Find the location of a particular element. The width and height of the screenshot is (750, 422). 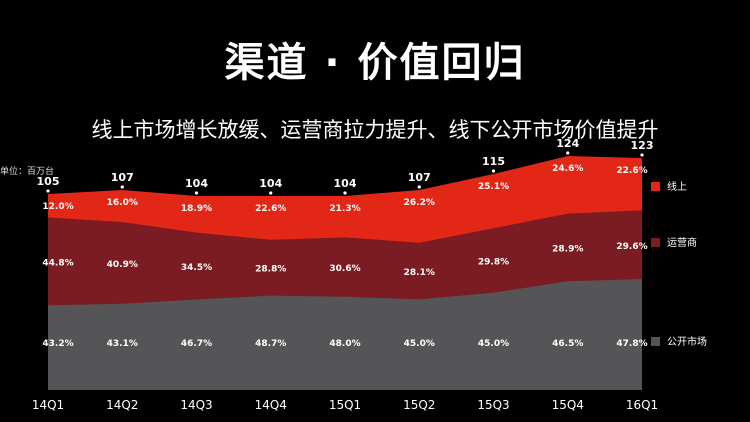

unit-label: 单位：百万台 is located at coordinates (27, 172).